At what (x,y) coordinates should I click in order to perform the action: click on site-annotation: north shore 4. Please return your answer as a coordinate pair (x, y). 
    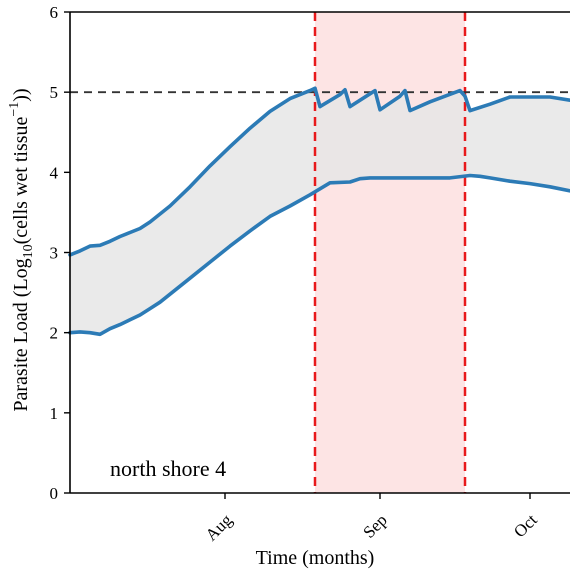
    Looking at the image, I should click on (168, 468).